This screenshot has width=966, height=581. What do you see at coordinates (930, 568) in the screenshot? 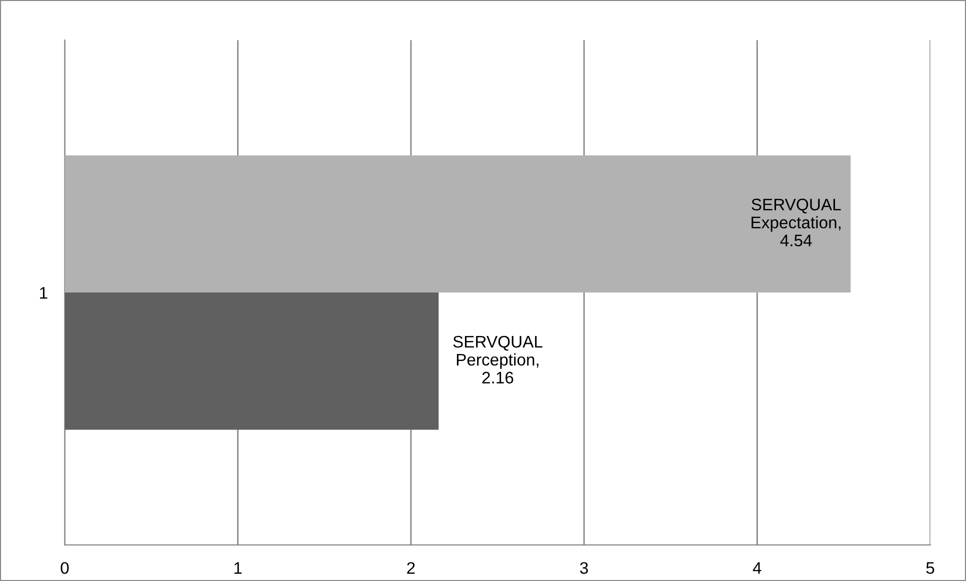
I see `x-tick-label: 5` at bounding box center [930, 568].